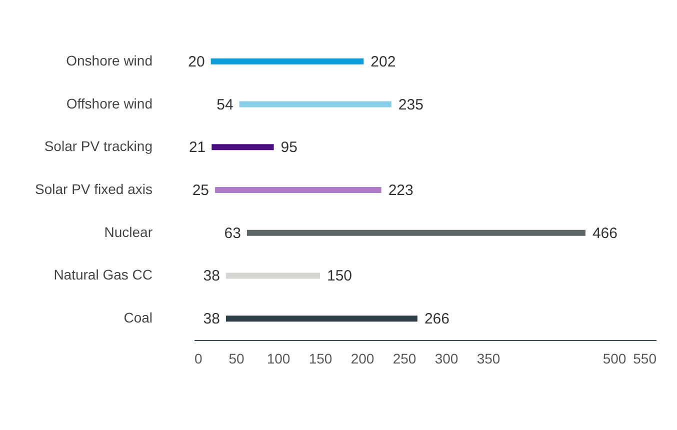  I want to click on annotation: 63, so click(232, 233).